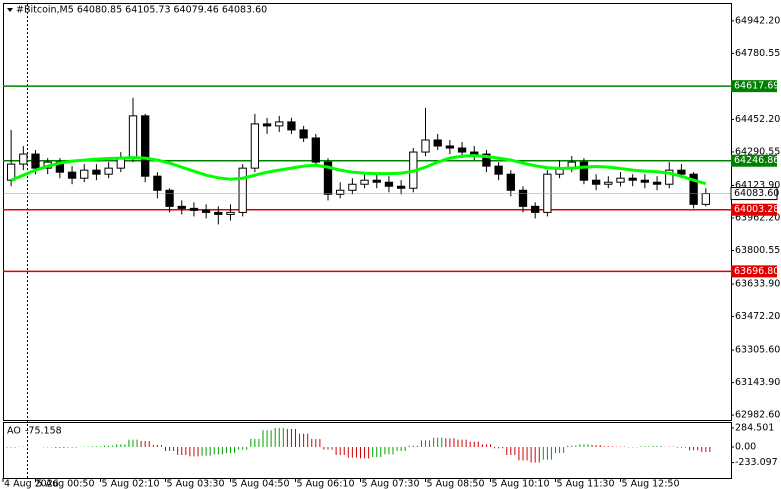 This screenshot has width=781, height=489. What do you see at coordinates (196, 484) in the screenshot?
I see `x-tick-label: 5 Aug 03:30` at bounding box center [196, 484].